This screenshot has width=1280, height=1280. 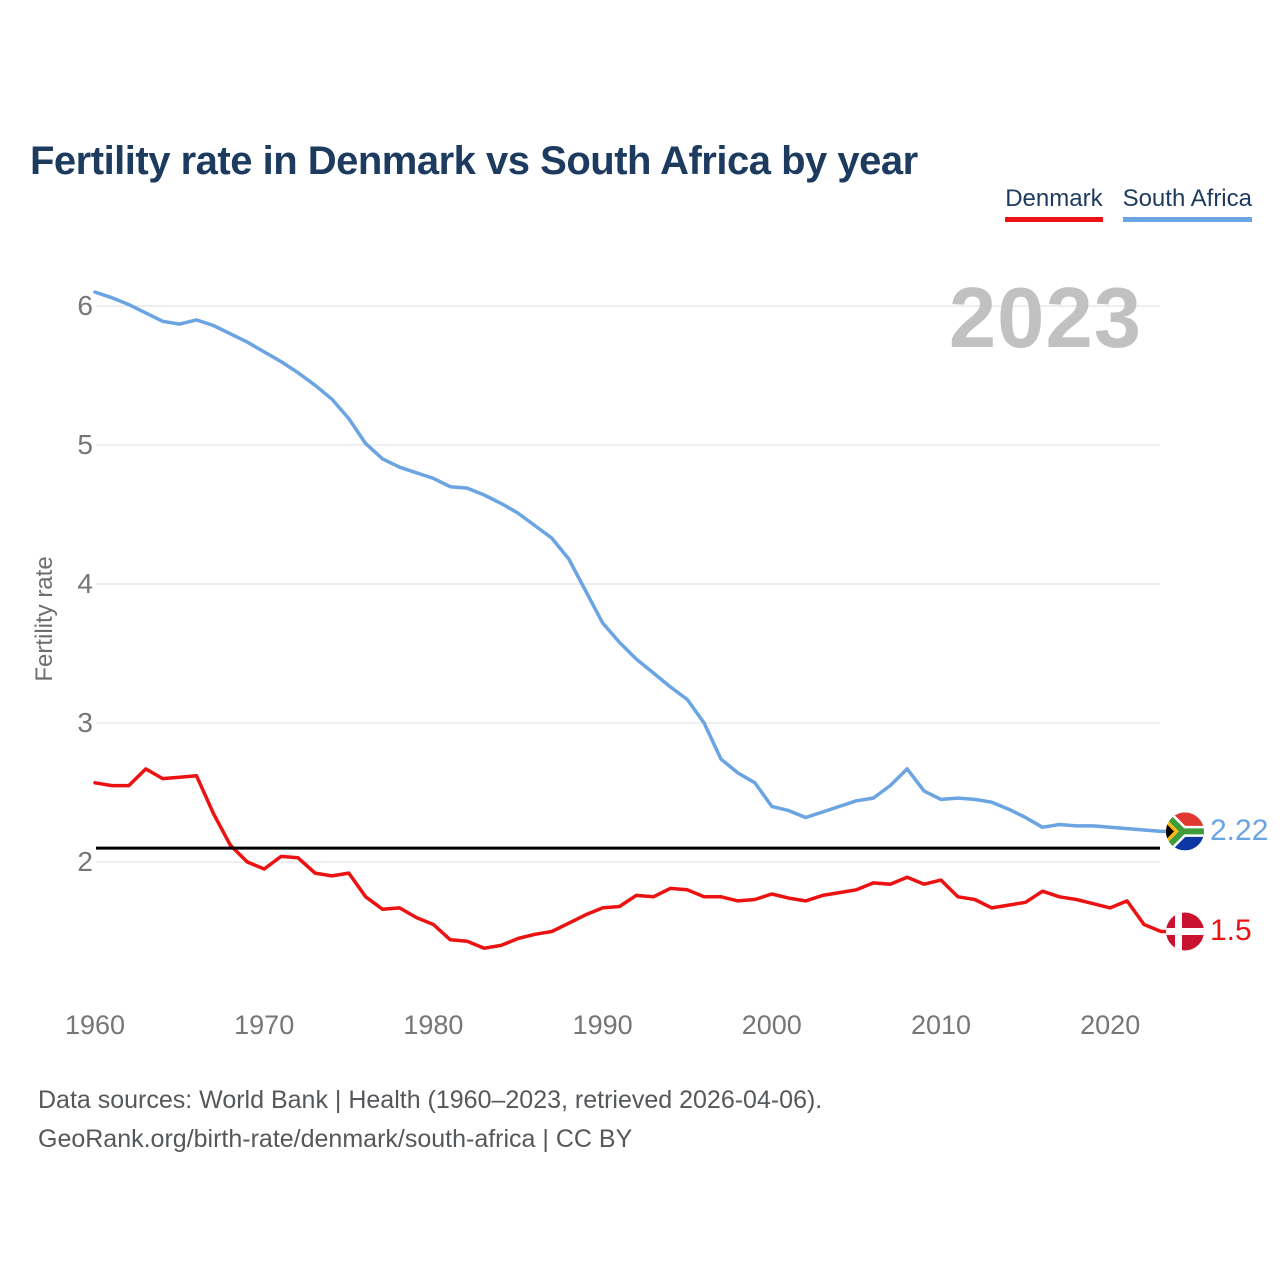 What do you see at coordinates (1110, 1025) in the screenshot?
I see `x-tick-2020: 2020` at bounding box center [1110, 1025].